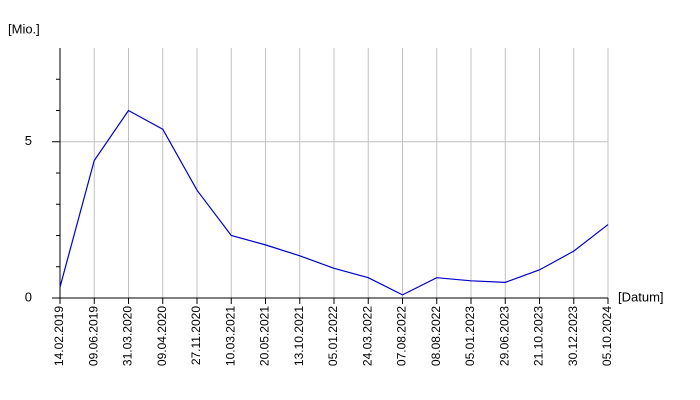 The image size is (700, 400). What do you see at coordinates (367, 336) in the screenshot?
I see `x-tick-label: 24.03.2022` at bounding box center [367, 336].